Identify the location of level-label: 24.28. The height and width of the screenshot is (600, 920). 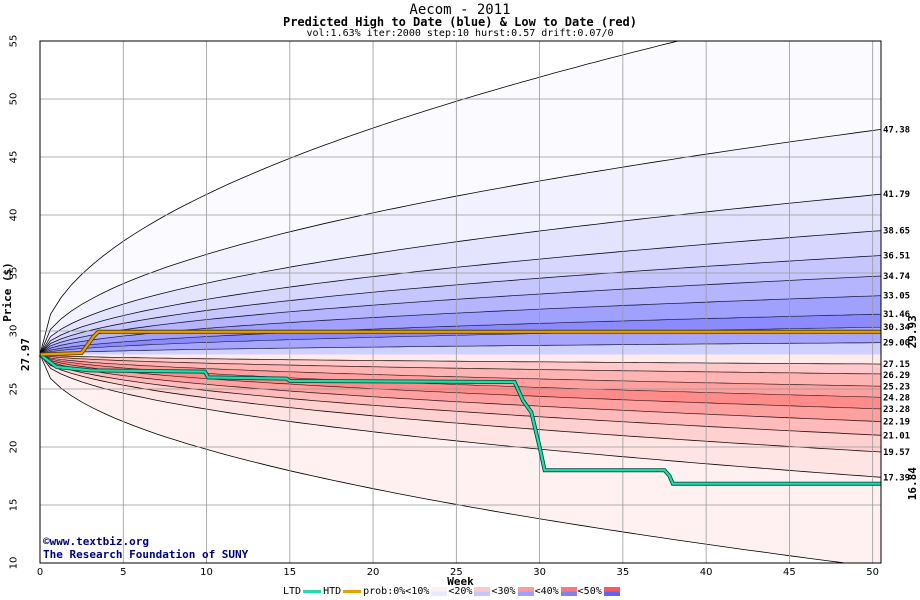
(896, 398).